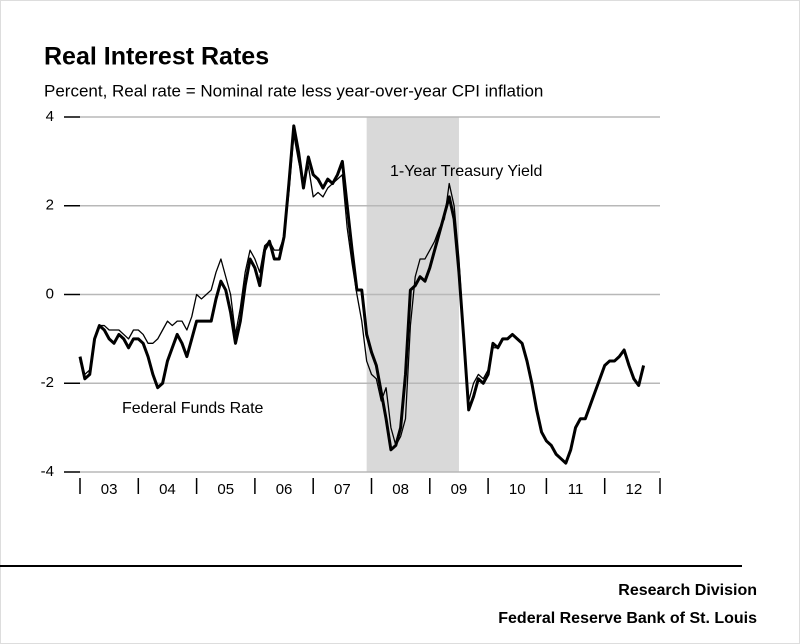 This screenshot has width=800, height=644. What do you see at coordinates (517, 489) in the screenshot?
I see `x-tick-label: 10` at bounding box center [517, 489].